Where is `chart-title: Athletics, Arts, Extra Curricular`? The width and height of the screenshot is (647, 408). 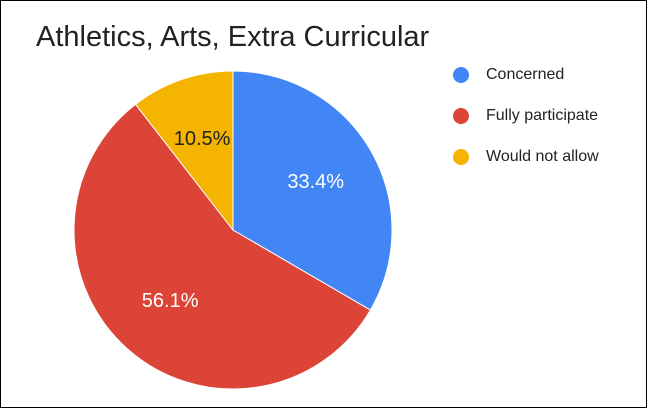 chart-title: Athletics, Arts, Extra Curricular is located at coordinates (233, 37).